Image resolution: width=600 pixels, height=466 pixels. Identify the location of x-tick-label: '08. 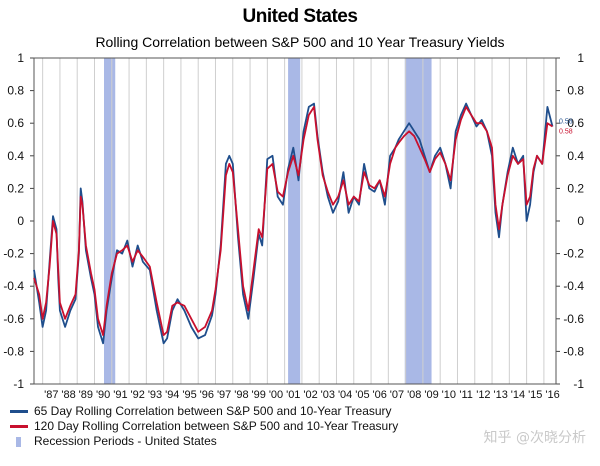
(414, 395).